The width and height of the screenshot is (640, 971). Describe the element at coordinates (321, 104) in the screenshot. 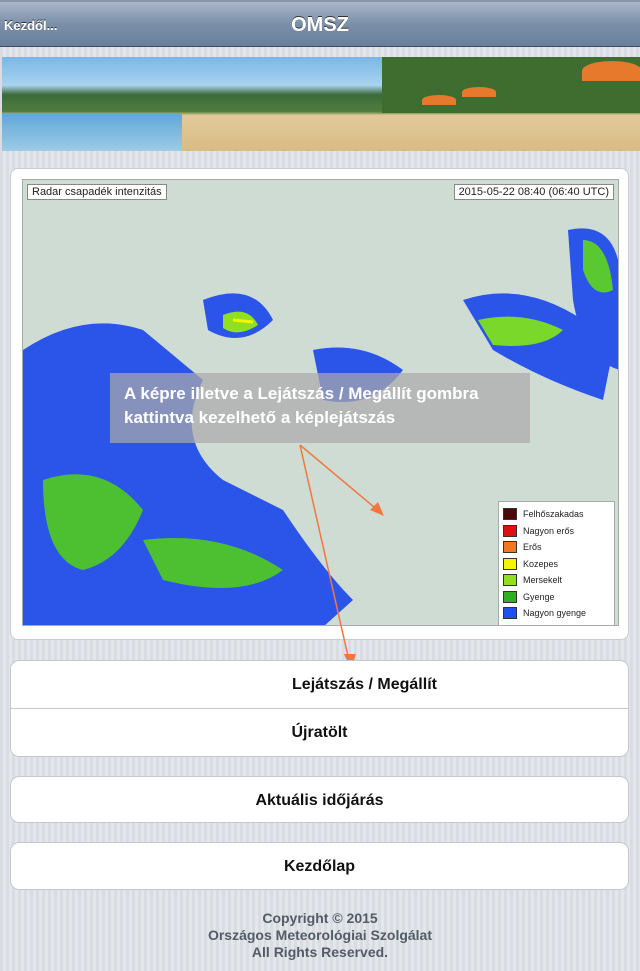

I see `beach-banner-image` at that location.